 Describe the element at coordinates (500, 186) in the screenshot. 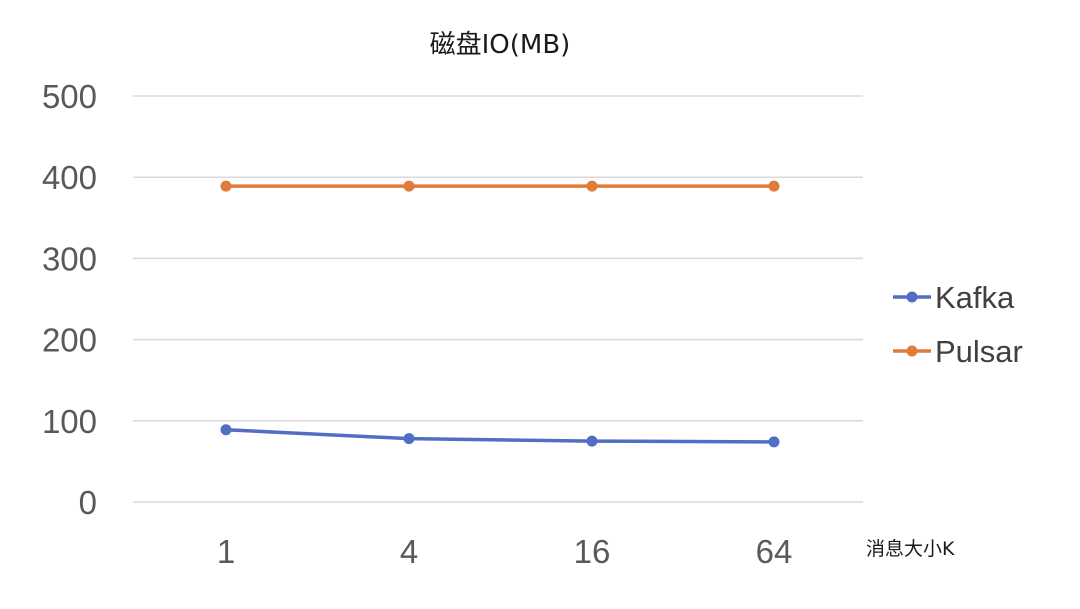

I see `series-pulsar` at that location.